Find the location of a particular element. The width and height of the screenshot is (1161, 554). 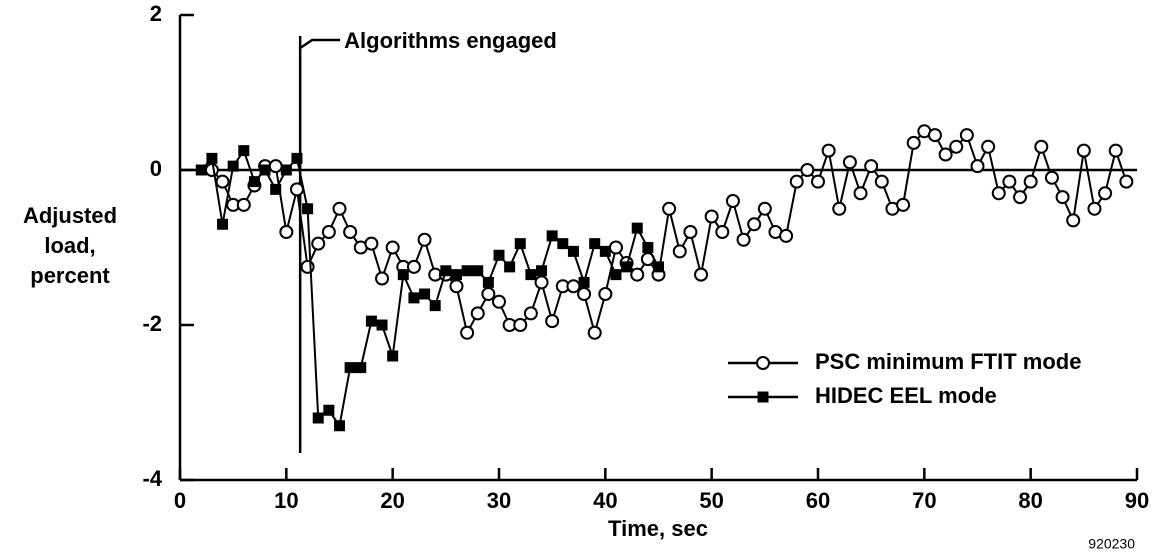

figure-number: 920230 is located at coordinates (1111, 544).